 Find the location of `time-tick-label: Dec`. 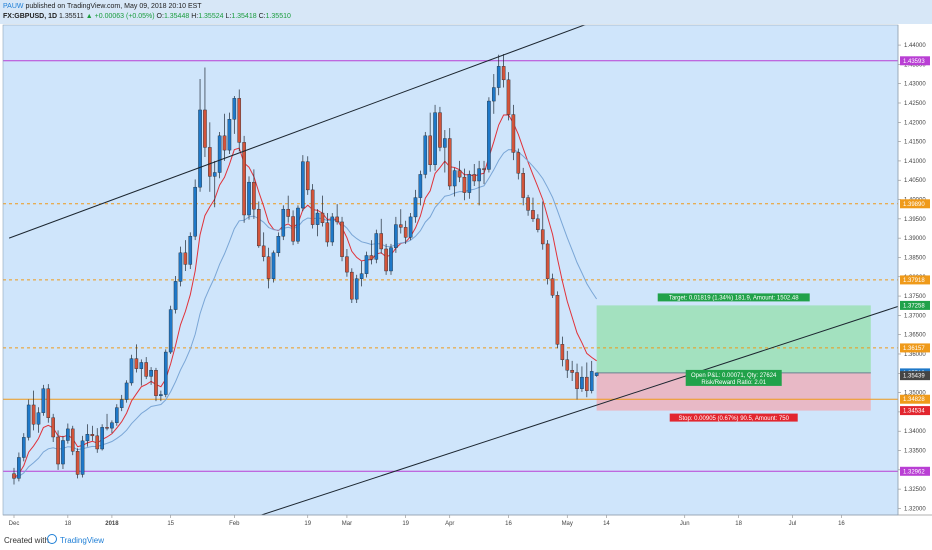

time-tick-label: Dec is located at coordinates (14, 524).